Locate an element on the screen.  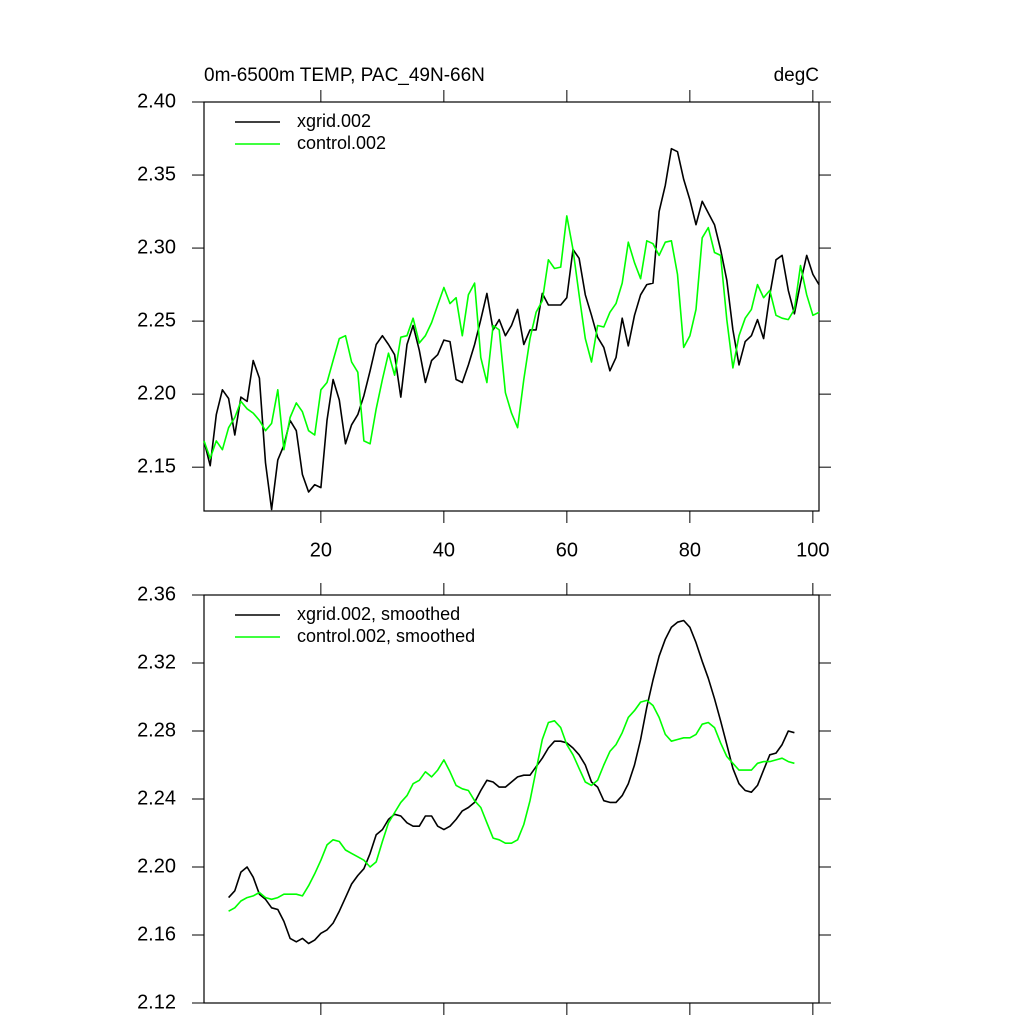
y-tick-label: 2.32 is located at coordinates (156, 662).